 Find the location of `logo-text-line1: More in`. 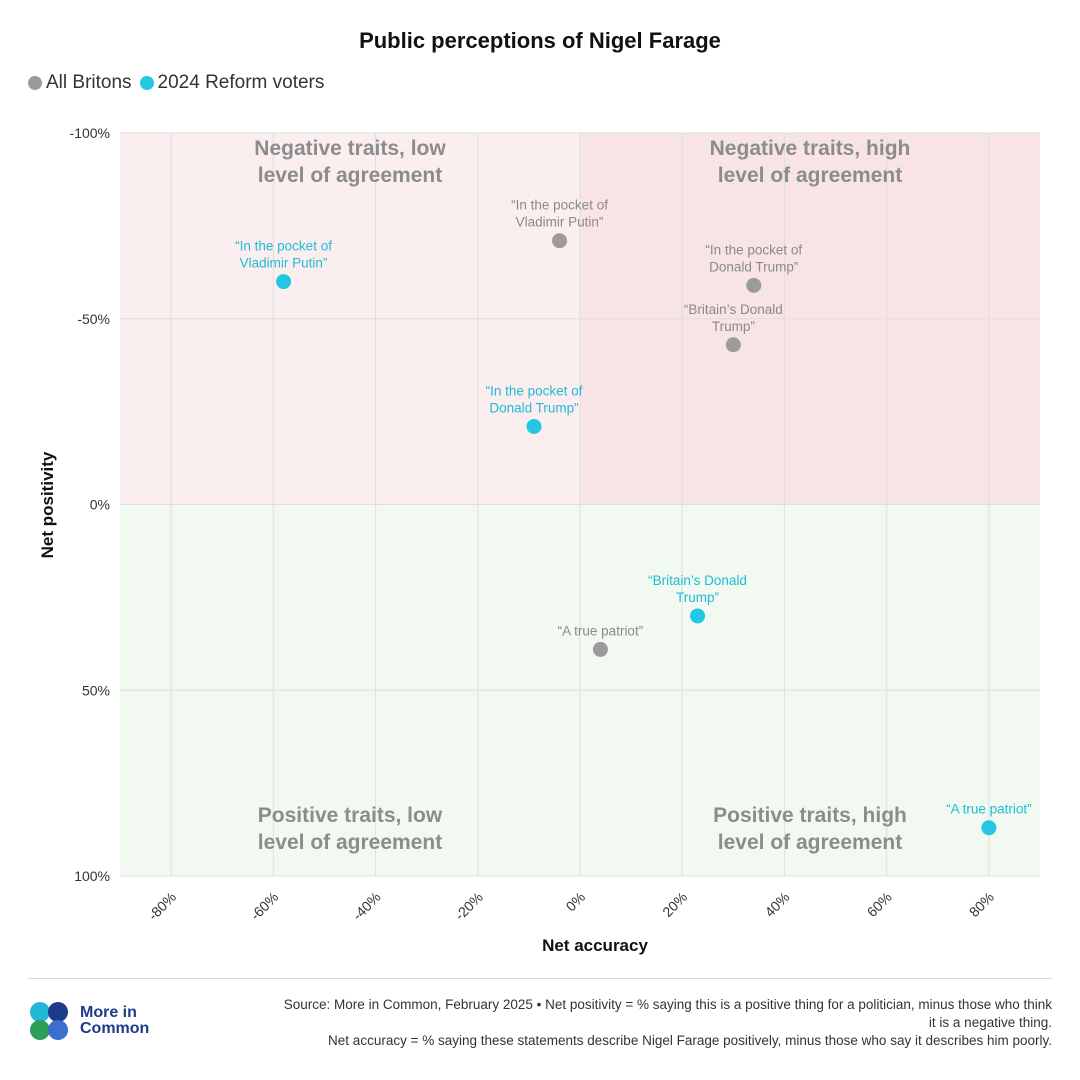

logo-text-line1: More in is located at coordinates (108, 1012).